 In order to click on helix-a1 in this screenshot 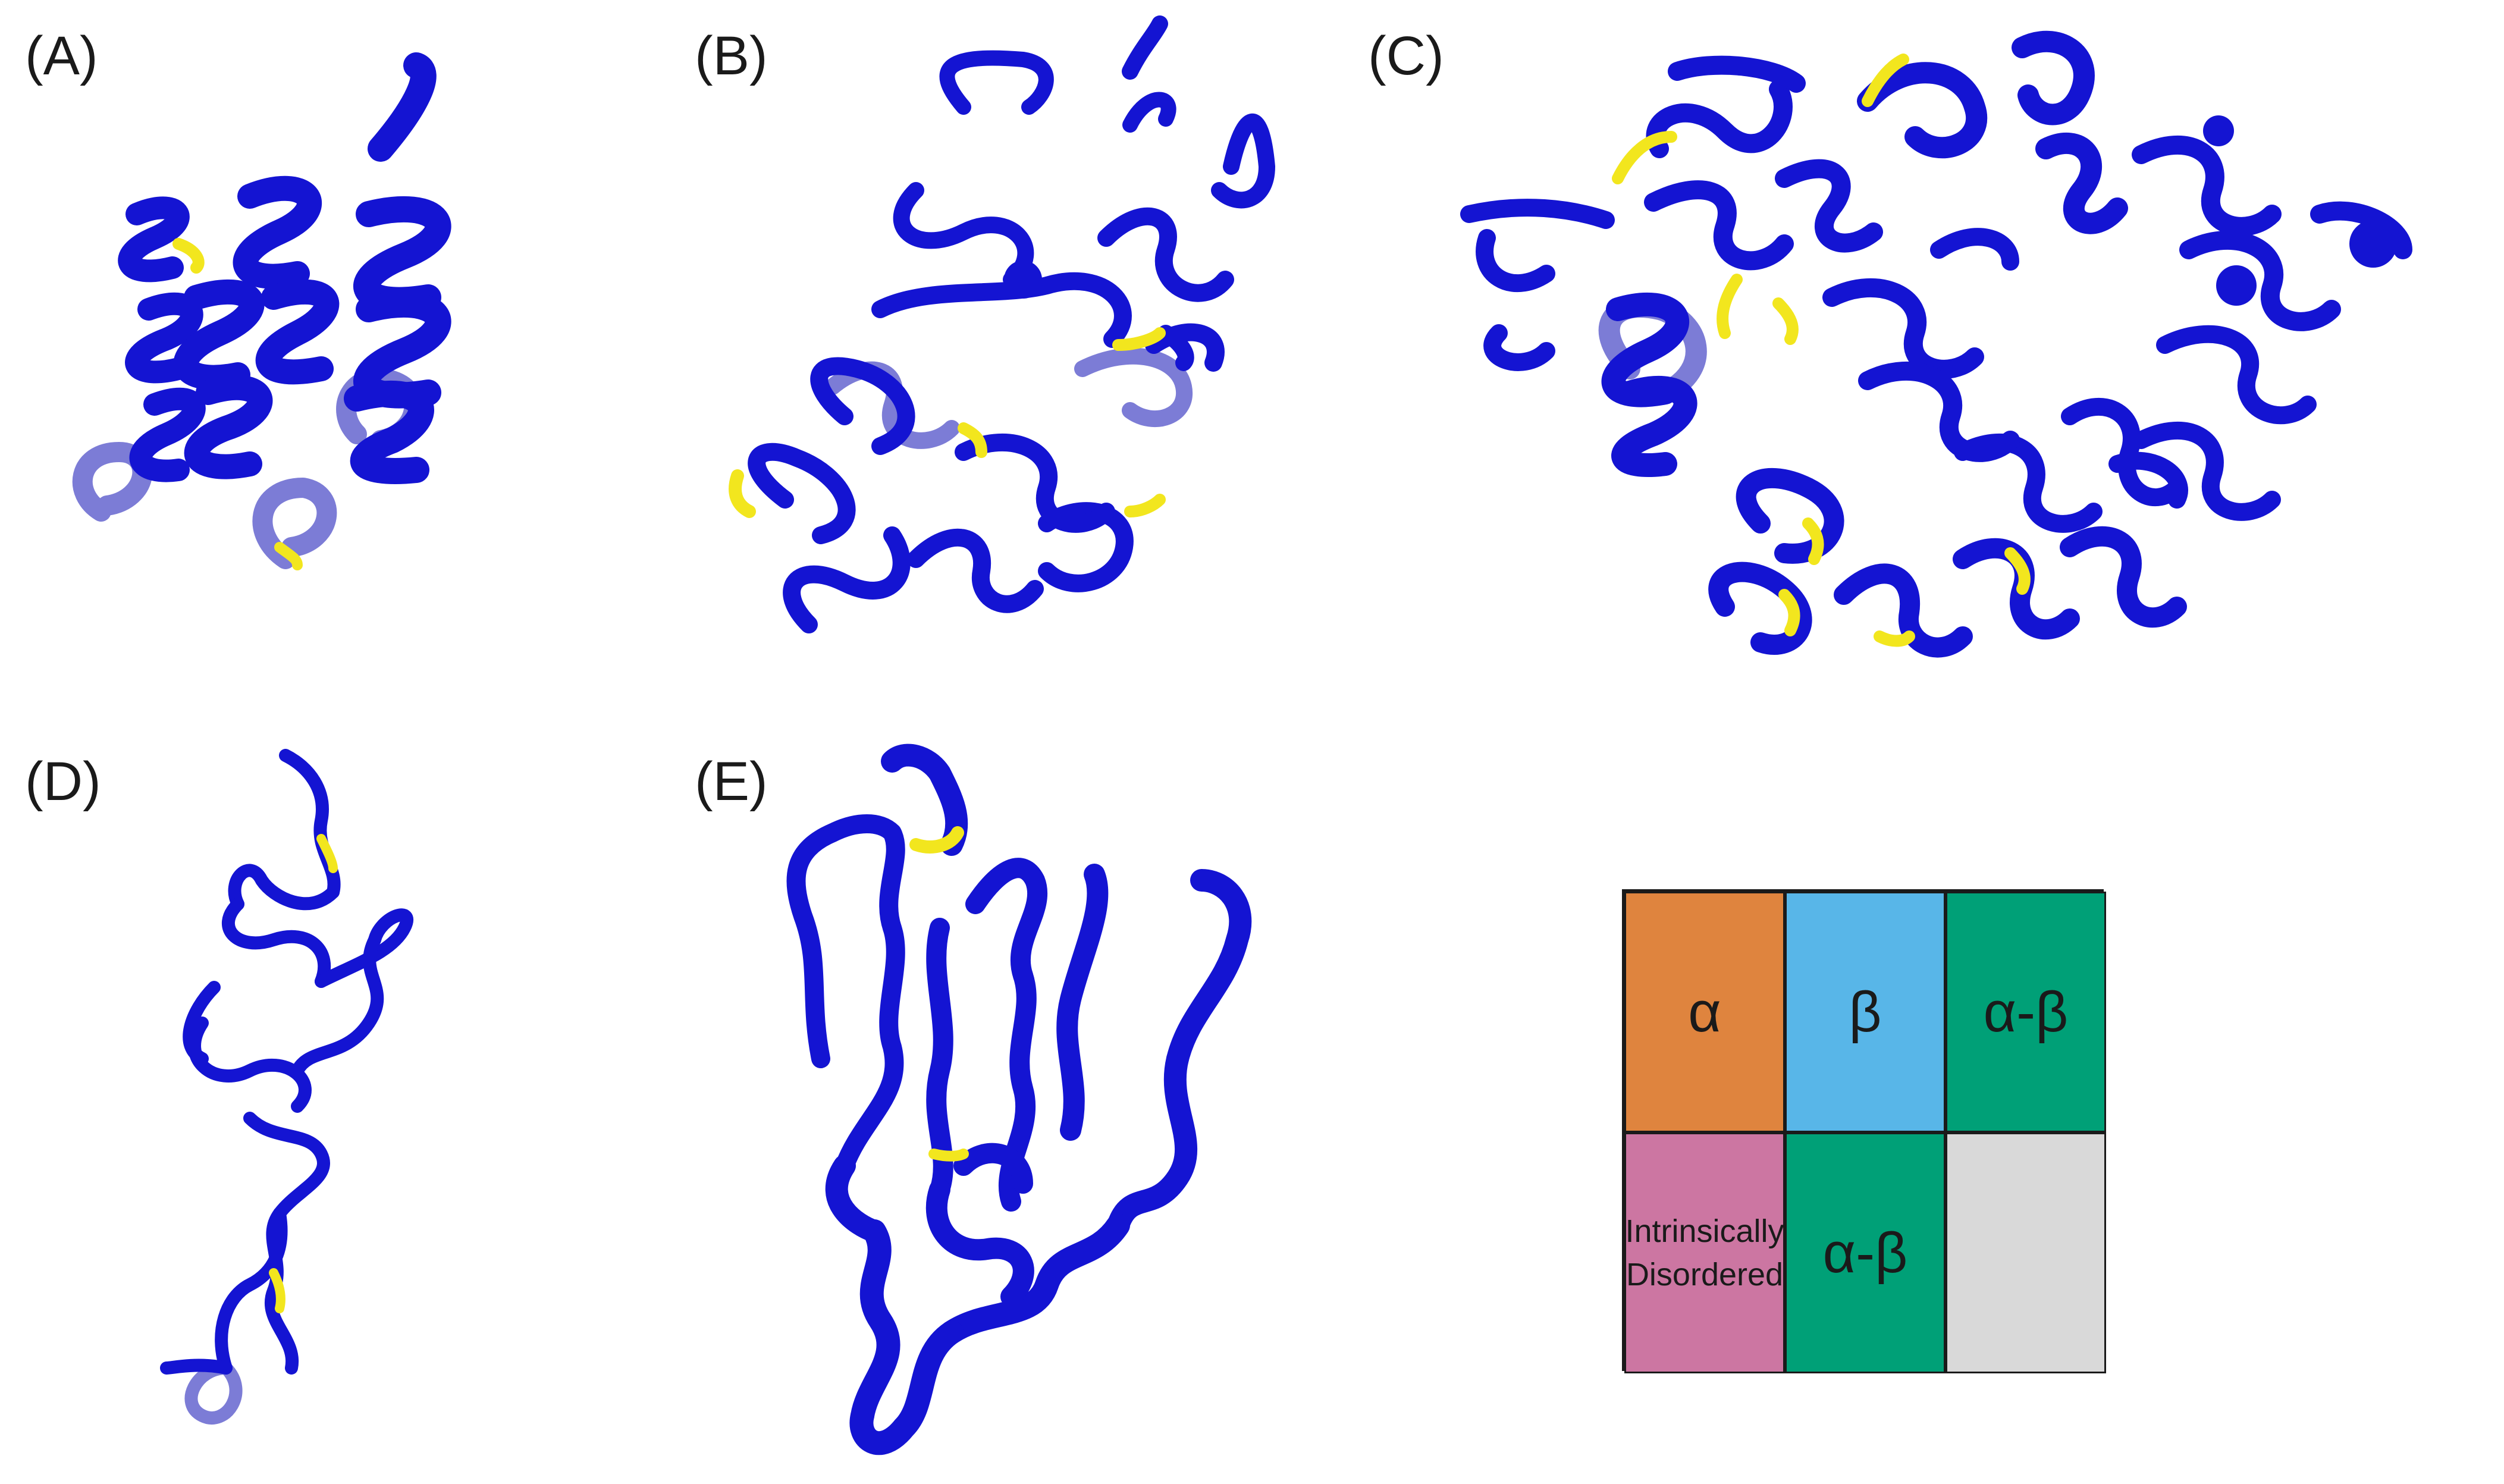, I will do `click(162, 339)`.